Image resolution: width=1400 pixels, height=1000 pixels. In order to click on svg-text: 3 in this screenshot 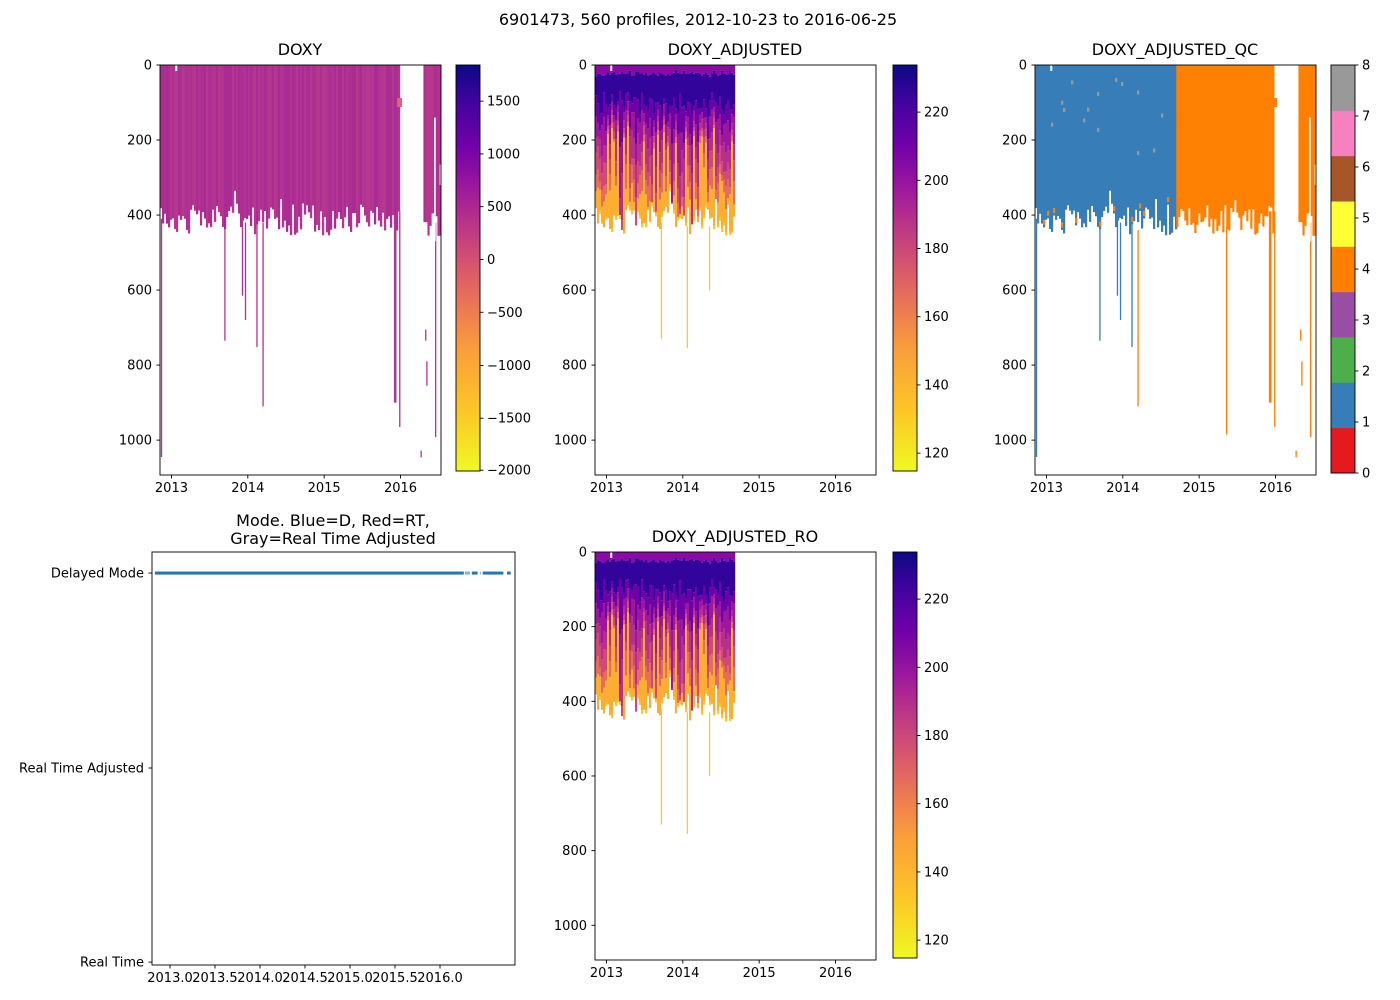, I will do `click(1366, 321)`.